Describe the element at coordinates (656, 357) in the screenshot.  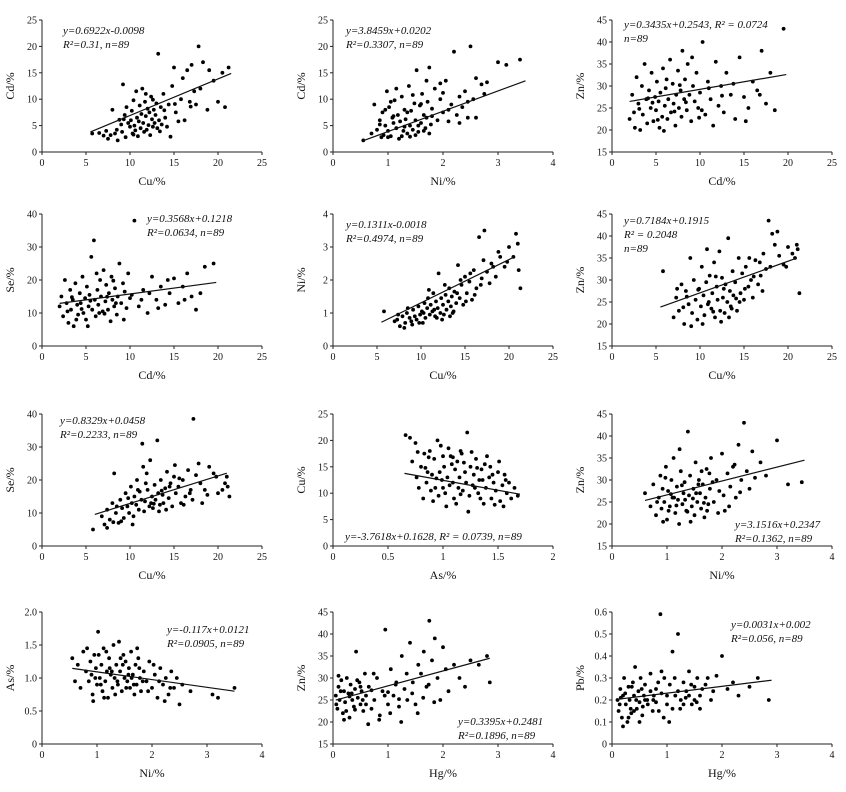
I see `x-tick-label: 5` at that location.